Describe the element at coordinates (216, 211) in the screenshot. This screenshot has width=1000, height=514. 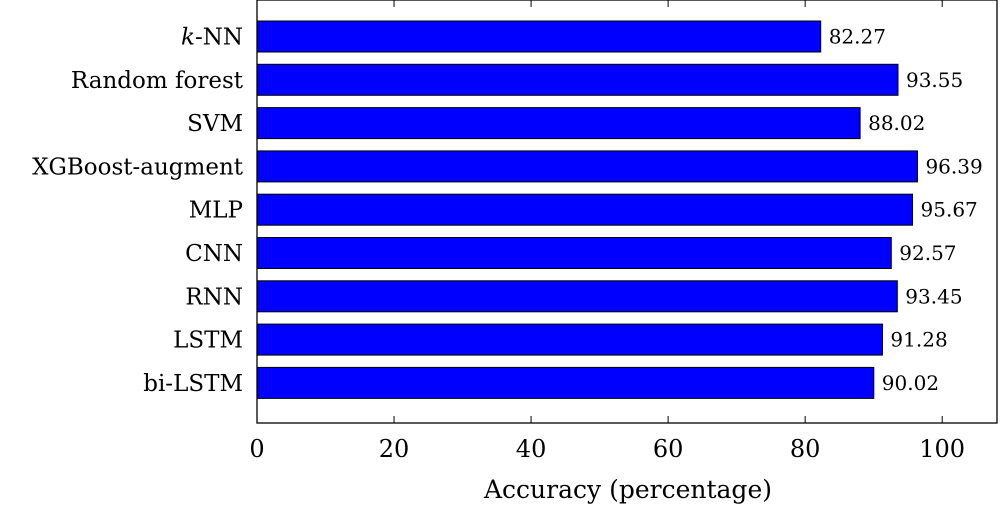
I see `category-label: MLP` at that location.